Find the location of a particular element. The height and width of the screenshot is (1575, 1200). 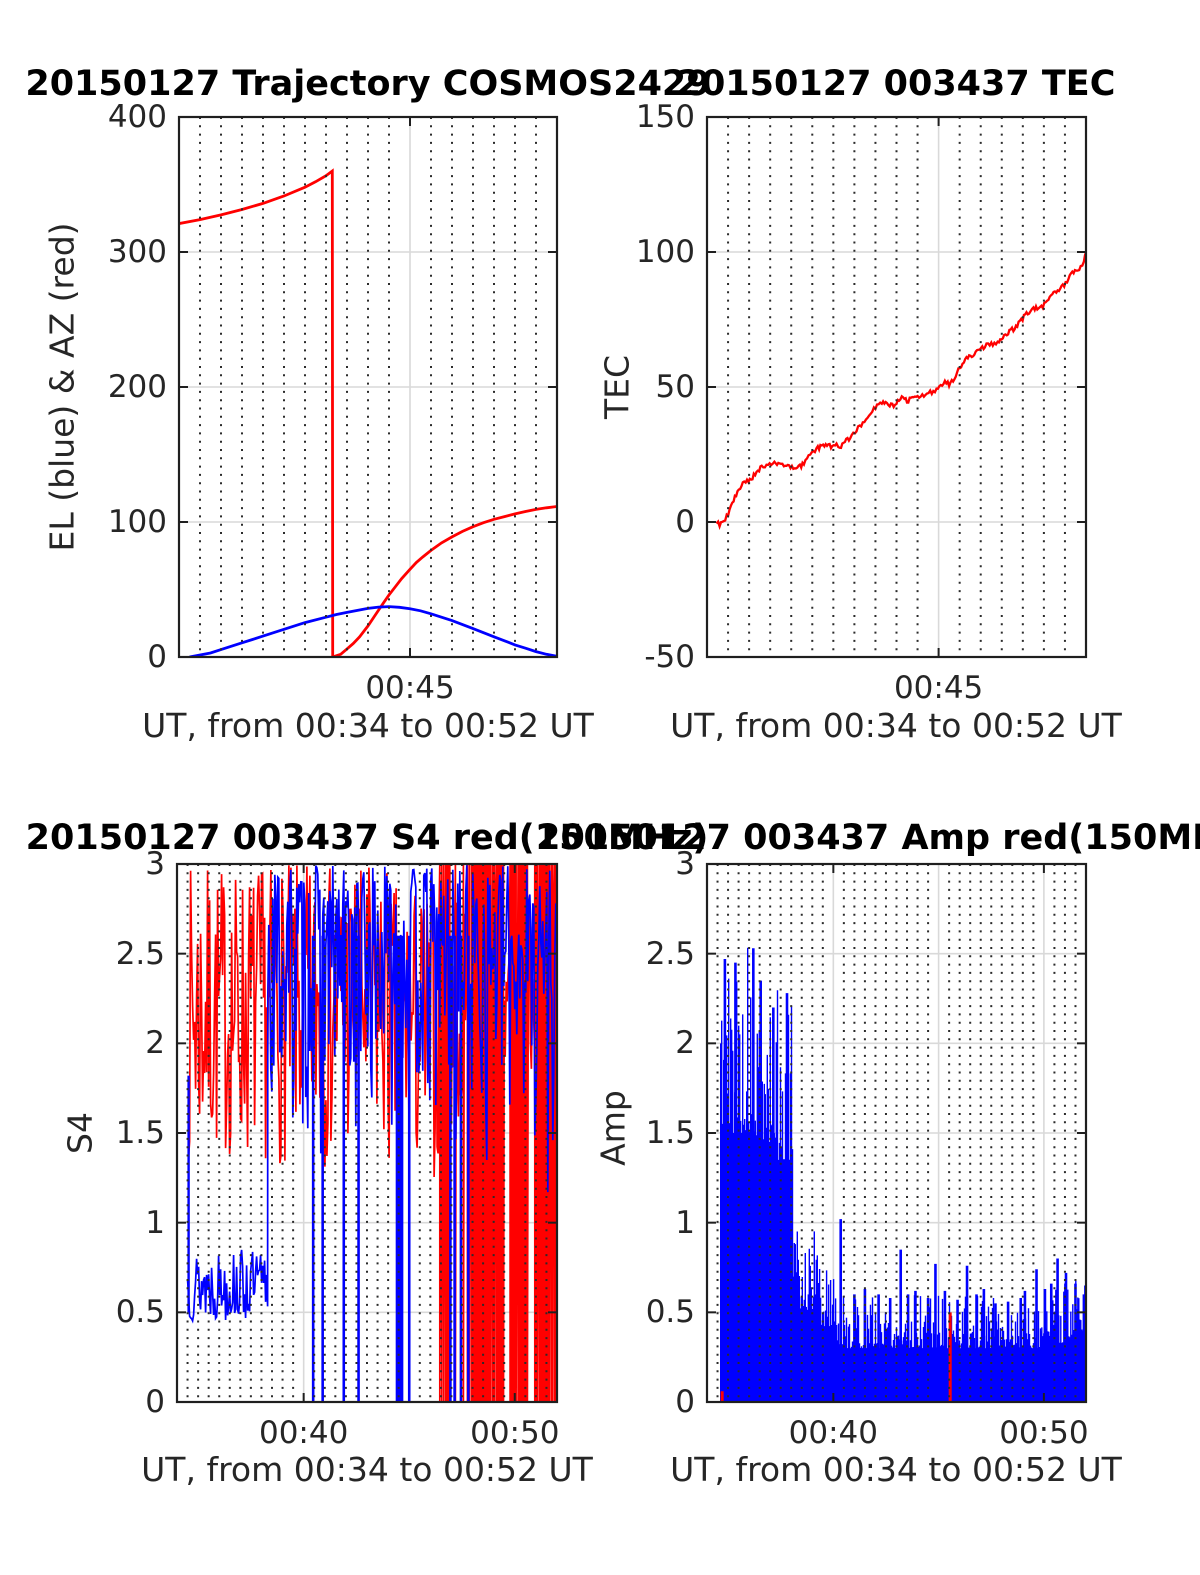

series-s4-150mhz-red is located at coordinates (372, 1133).